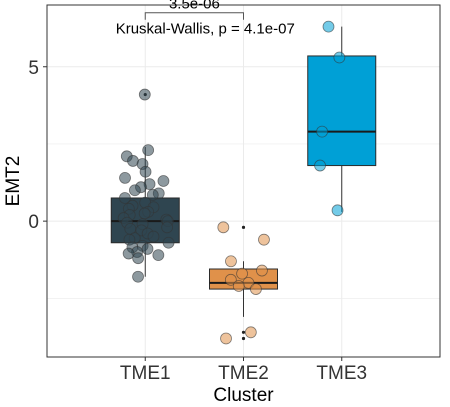  Describe the element at coordinates (145, 373) in the screenshot. I see `x-tick-label: TME1` at that location.